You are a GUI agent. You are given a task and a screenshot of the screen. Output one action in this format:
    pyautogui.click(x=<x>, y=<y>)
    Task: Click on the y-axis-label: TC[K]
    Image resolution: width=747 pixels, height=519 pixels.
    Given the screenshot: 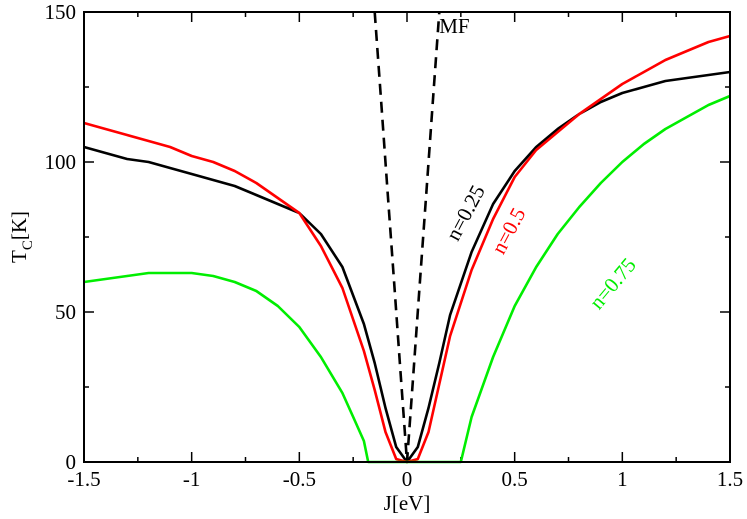 What is the action you would take?
    pyautogui.click(x=21, y=237)
    